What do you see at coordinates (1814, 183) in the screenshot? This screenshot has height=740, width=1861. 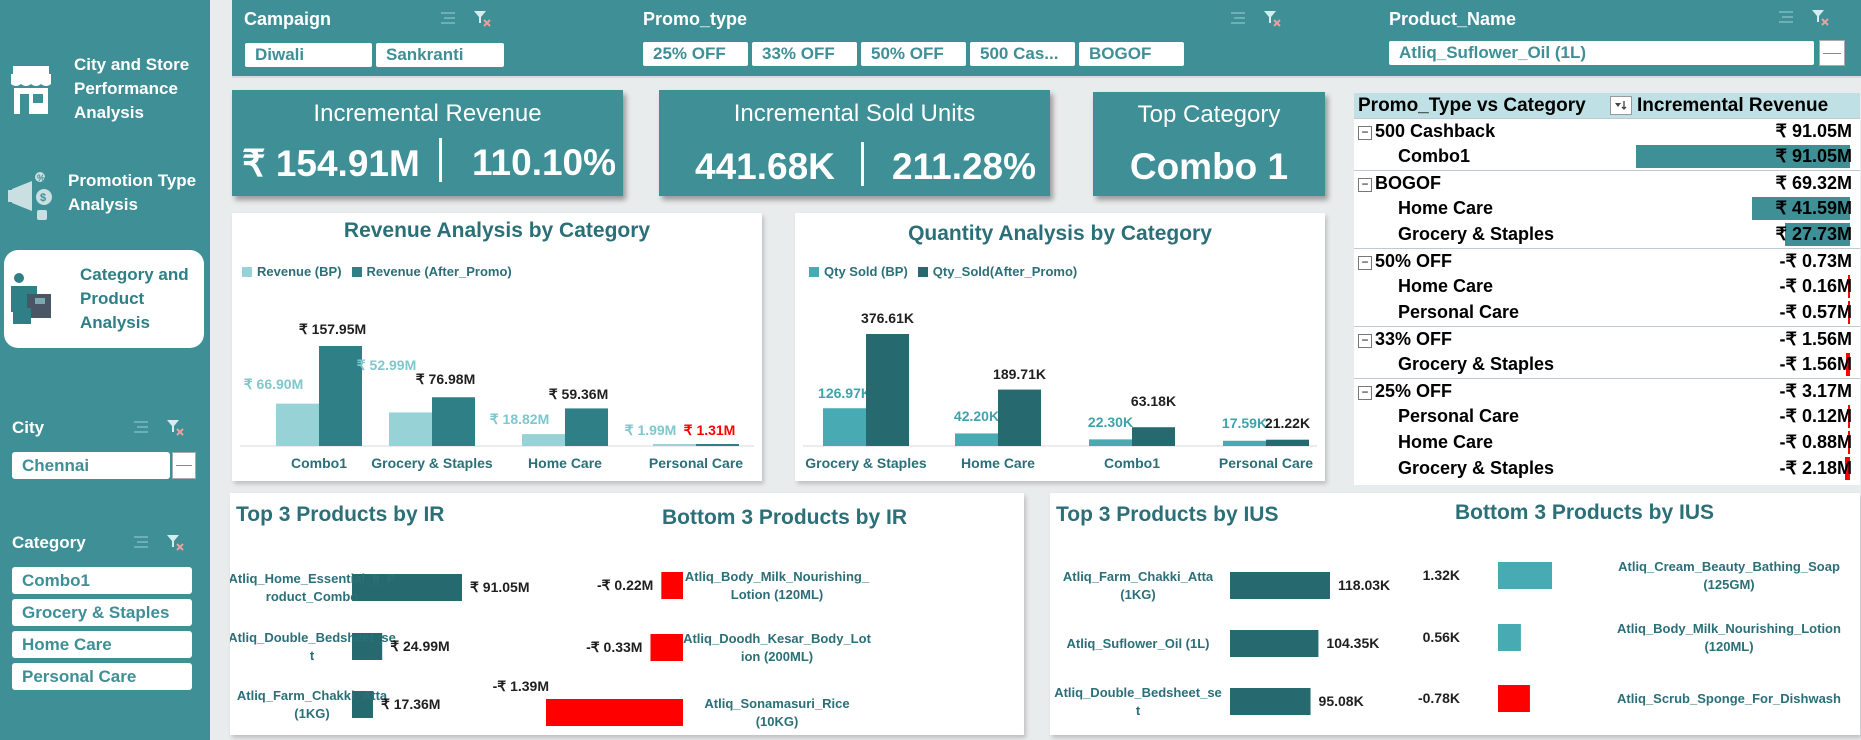 I see `pivot-group-total: ₹ 69.32M` at bounding box center [1814, 183].